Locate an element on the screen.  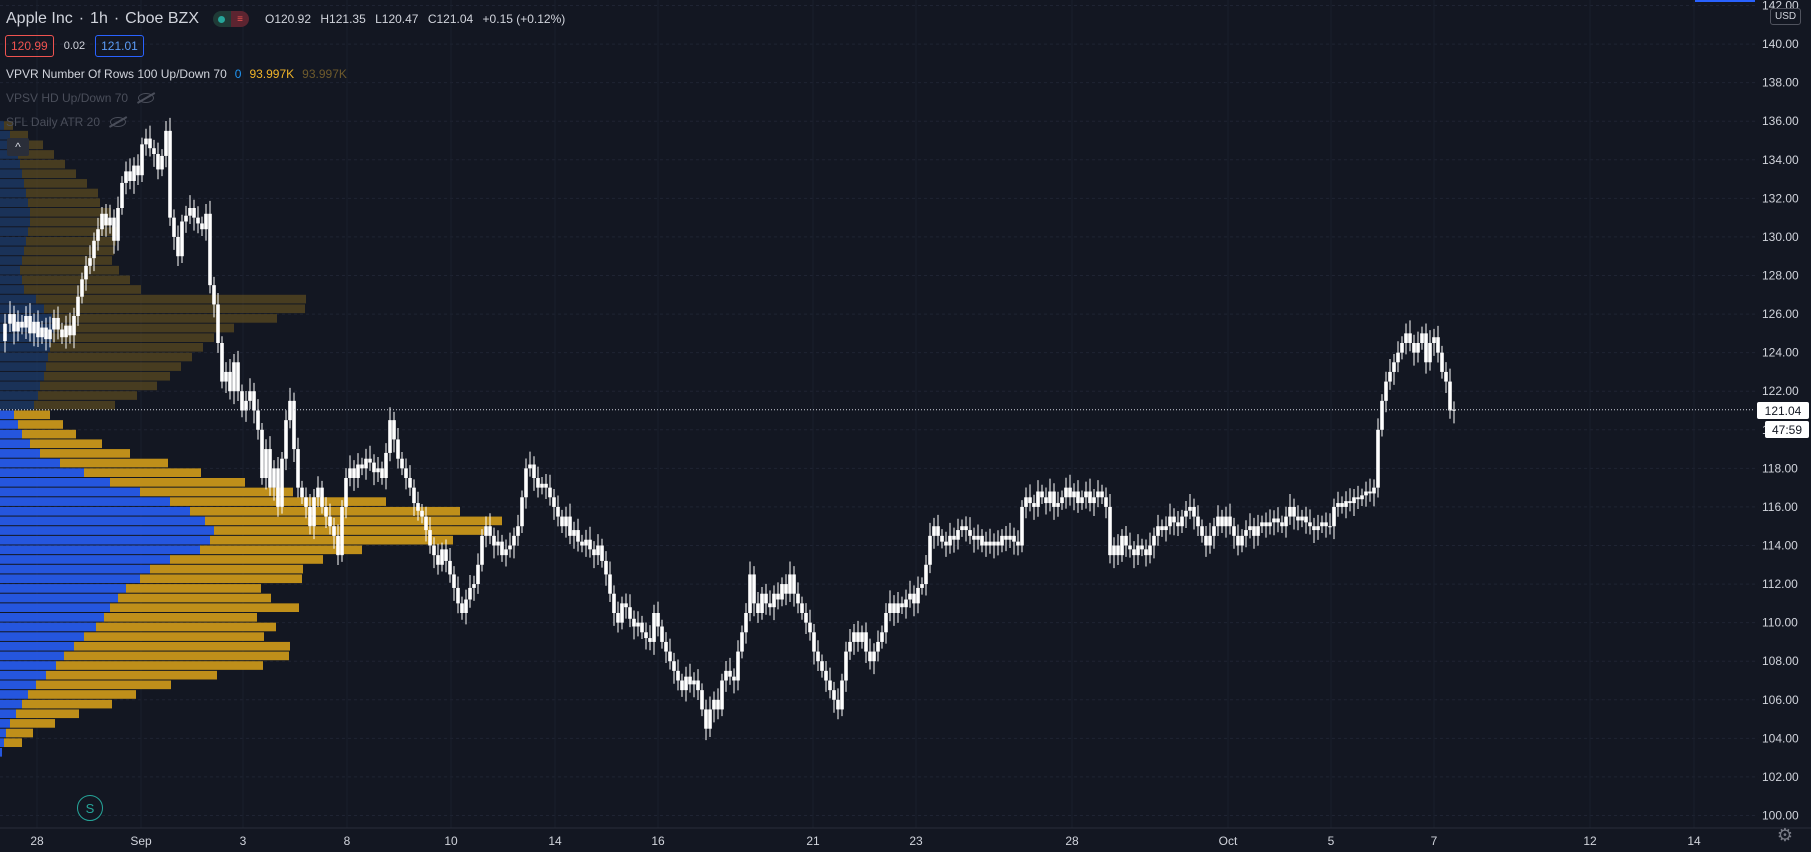
ask-button: 121.01 is located at coordinates (119, 46).